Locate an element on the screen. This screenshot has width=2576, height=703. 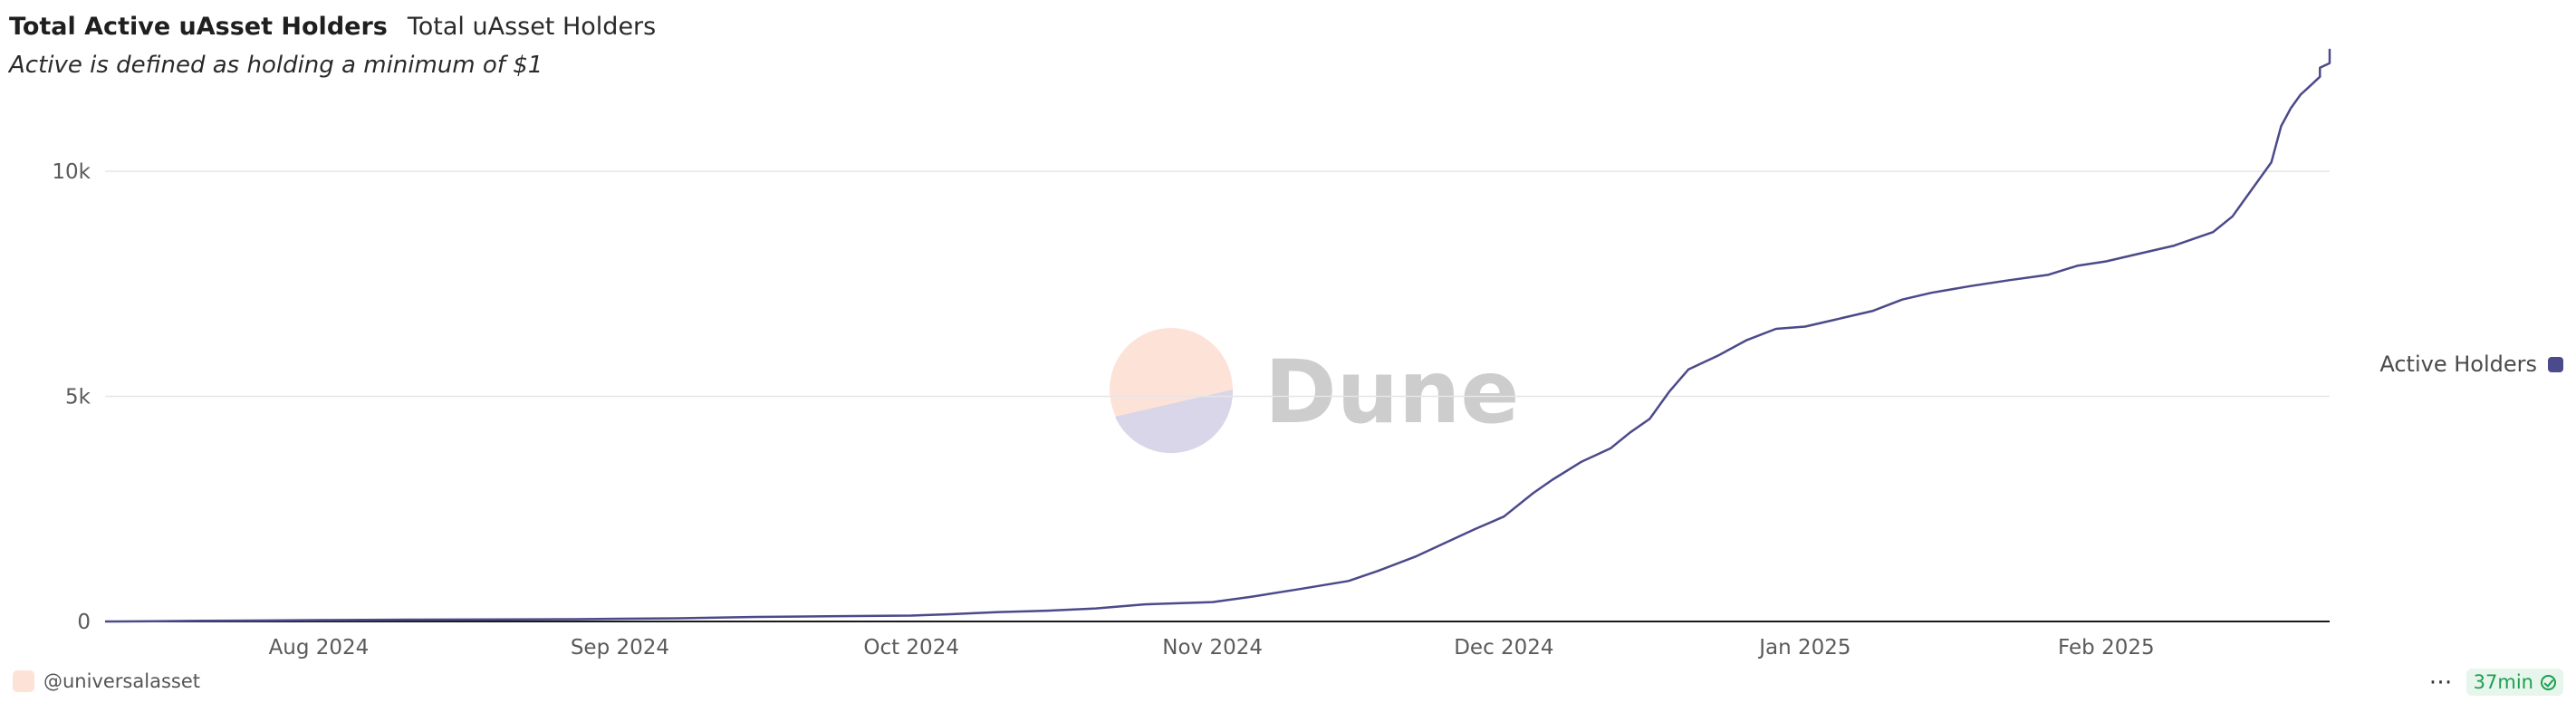
dune-watermark: Dune is located at coordinates (1314, 391).